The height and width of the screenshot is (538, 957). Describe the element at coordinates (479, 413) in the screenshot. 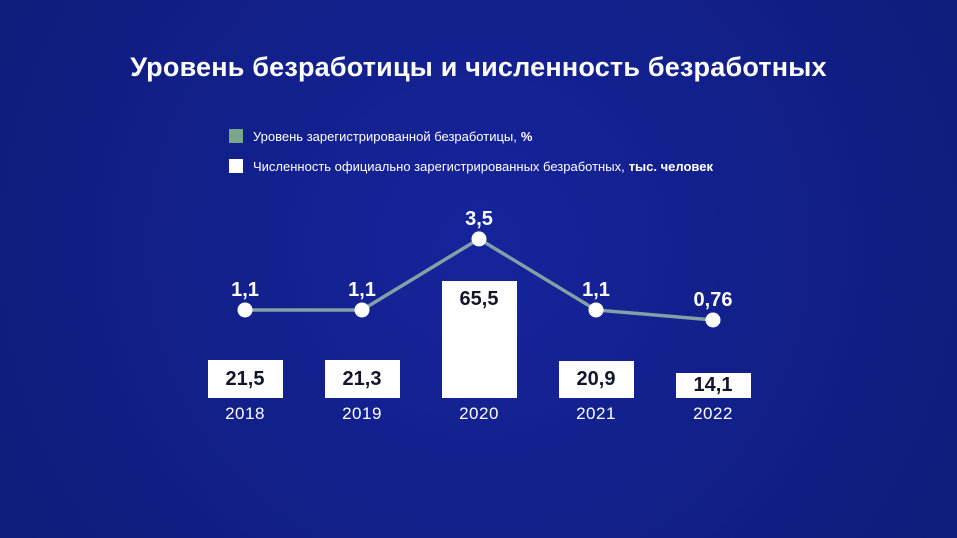

I see `category-label-2020: 2020` at that location.